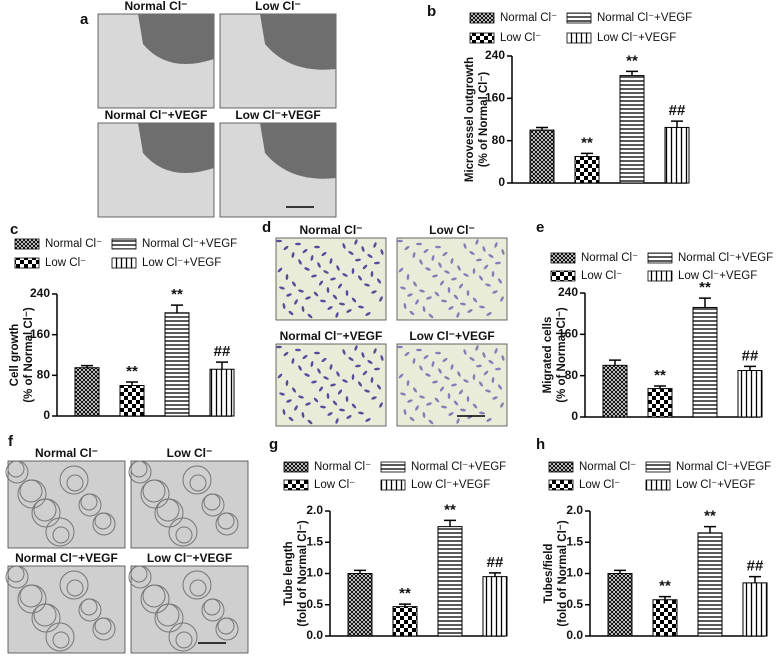 Image resolution: width=777 pixels, height=656 pixels. Describe the element at coordinates (14, 229) in the screenshot. I see `panel-letter: c` at that location.